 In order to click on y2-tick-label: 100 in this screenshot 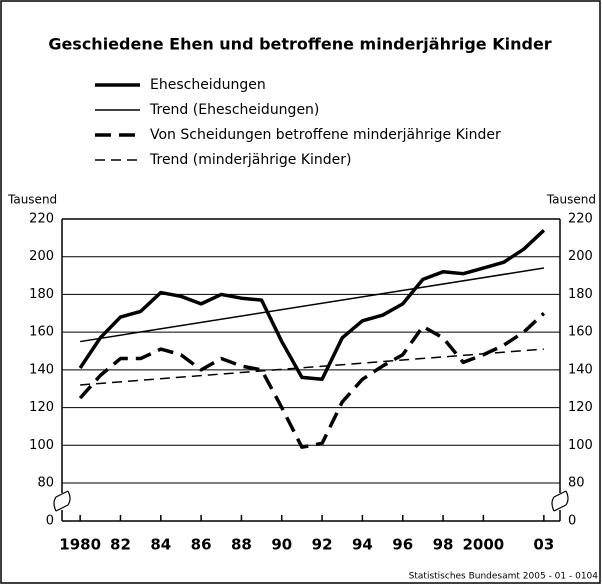, I will do `click(580, 445)`.